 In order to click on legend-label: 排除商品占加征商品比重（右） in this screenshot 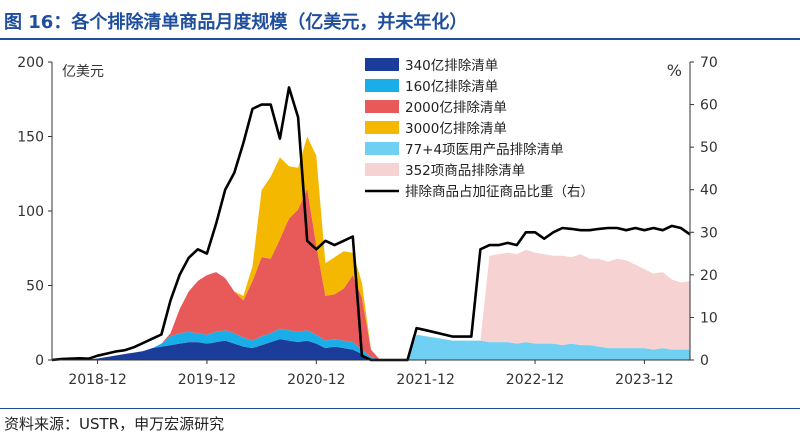, I will do `click(499, 192)`.